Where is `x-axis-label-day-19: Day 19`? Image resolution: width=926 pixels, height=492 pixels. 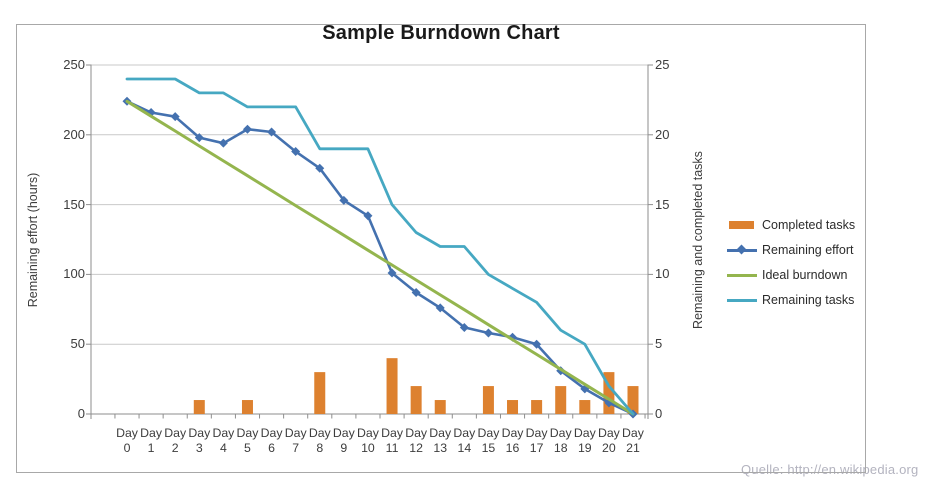 x-axis-label-day-19: Day 19 is located at coordinates (584, 440).